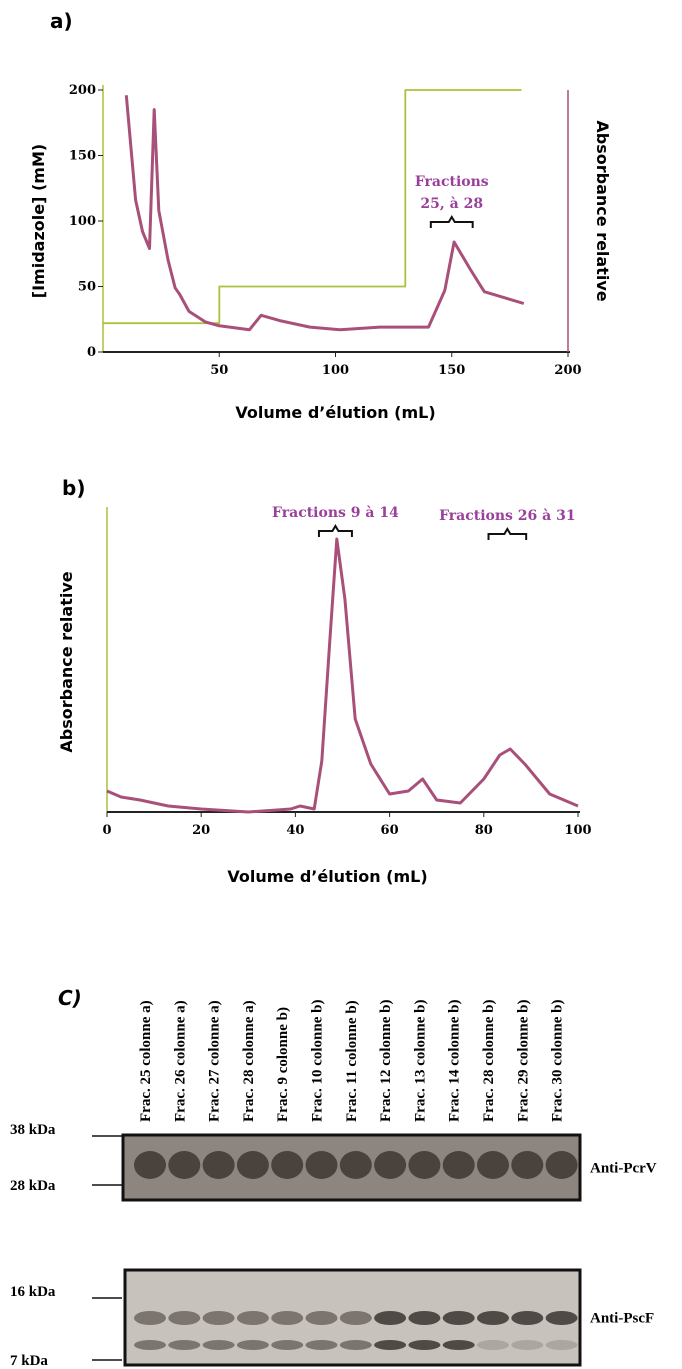 This screenshot has width=682, height=1369. I want to click on lane-label: Frac. 13 colonne b), so click(420, 1061).